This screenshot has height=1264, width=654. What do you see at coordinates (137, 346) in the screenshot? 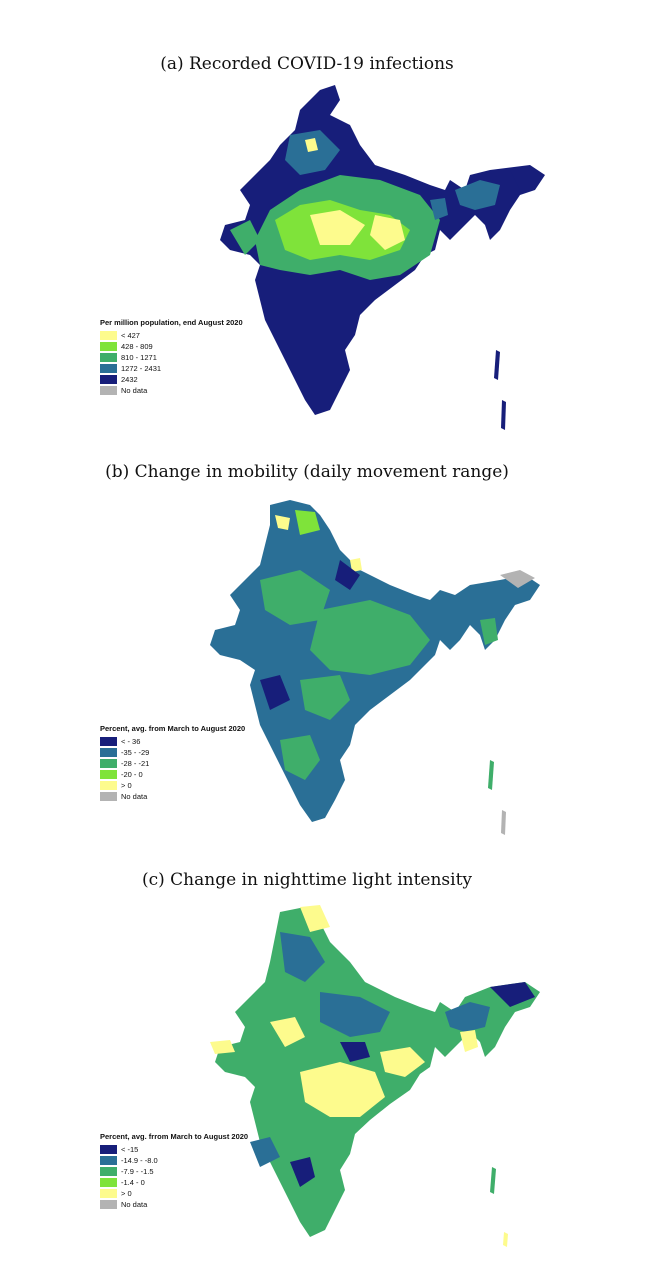
I see `legend-a-label: 428 - 809` at bounding box center [137, 346].